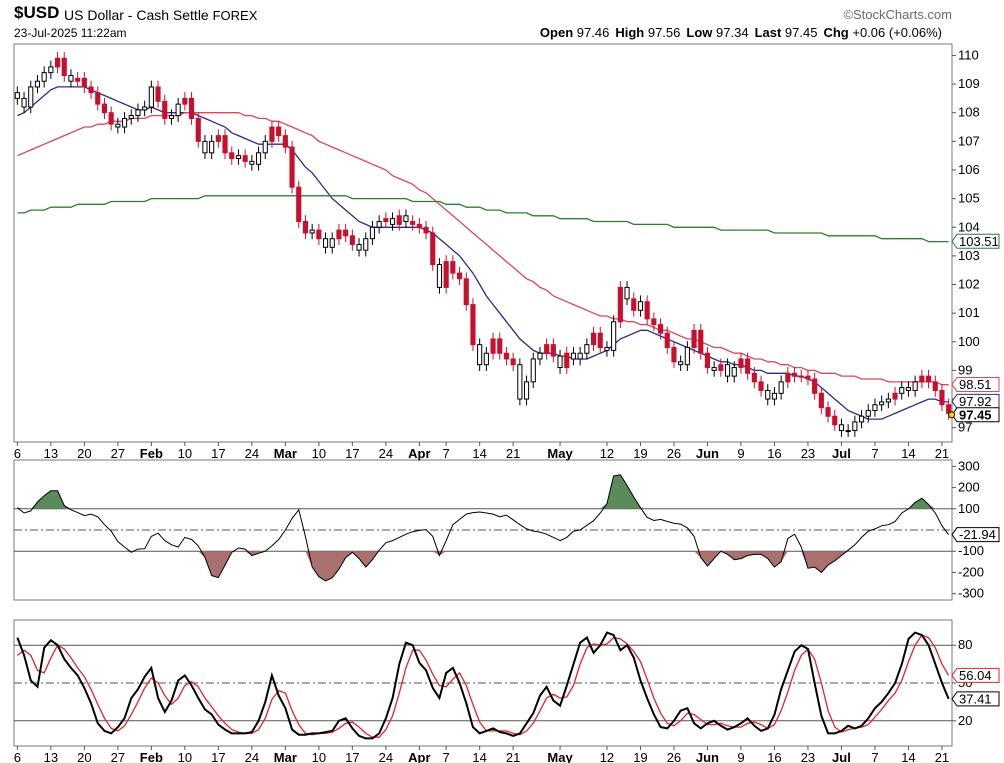 This screenshot has height=763, width=1004. I want to click on symbol-title: $USD, so click(37, 12).